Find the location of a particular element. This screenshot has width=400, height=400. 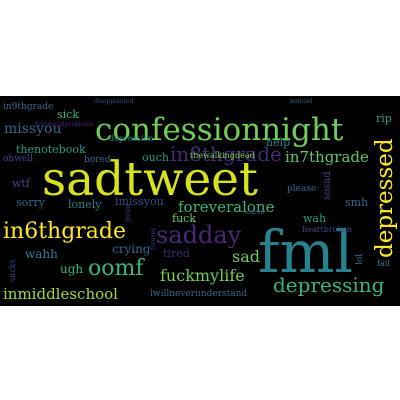

word-notcool: notcool is located at coordinates (301, 101).